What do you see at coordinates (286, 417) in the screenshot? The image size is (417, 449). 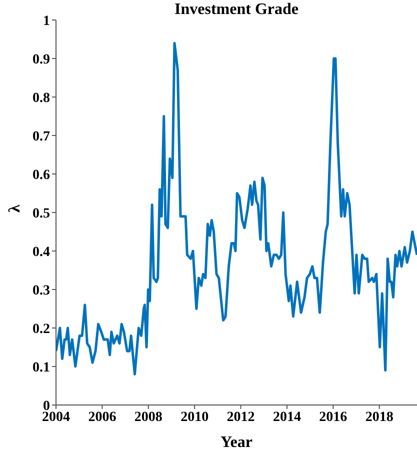 I see `x-tick-label: 2014` at bounding box center [286, 417].